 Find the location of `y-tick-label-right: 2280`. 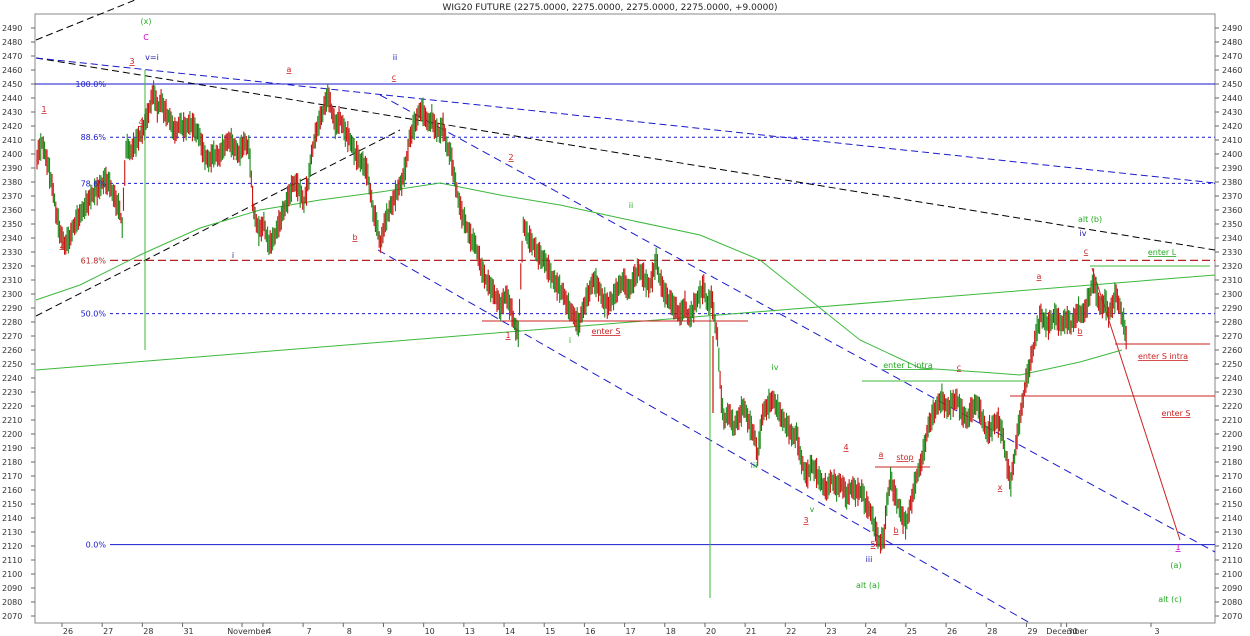

y-tick-label-right: 2280 is located at coordinates (1232, 322).